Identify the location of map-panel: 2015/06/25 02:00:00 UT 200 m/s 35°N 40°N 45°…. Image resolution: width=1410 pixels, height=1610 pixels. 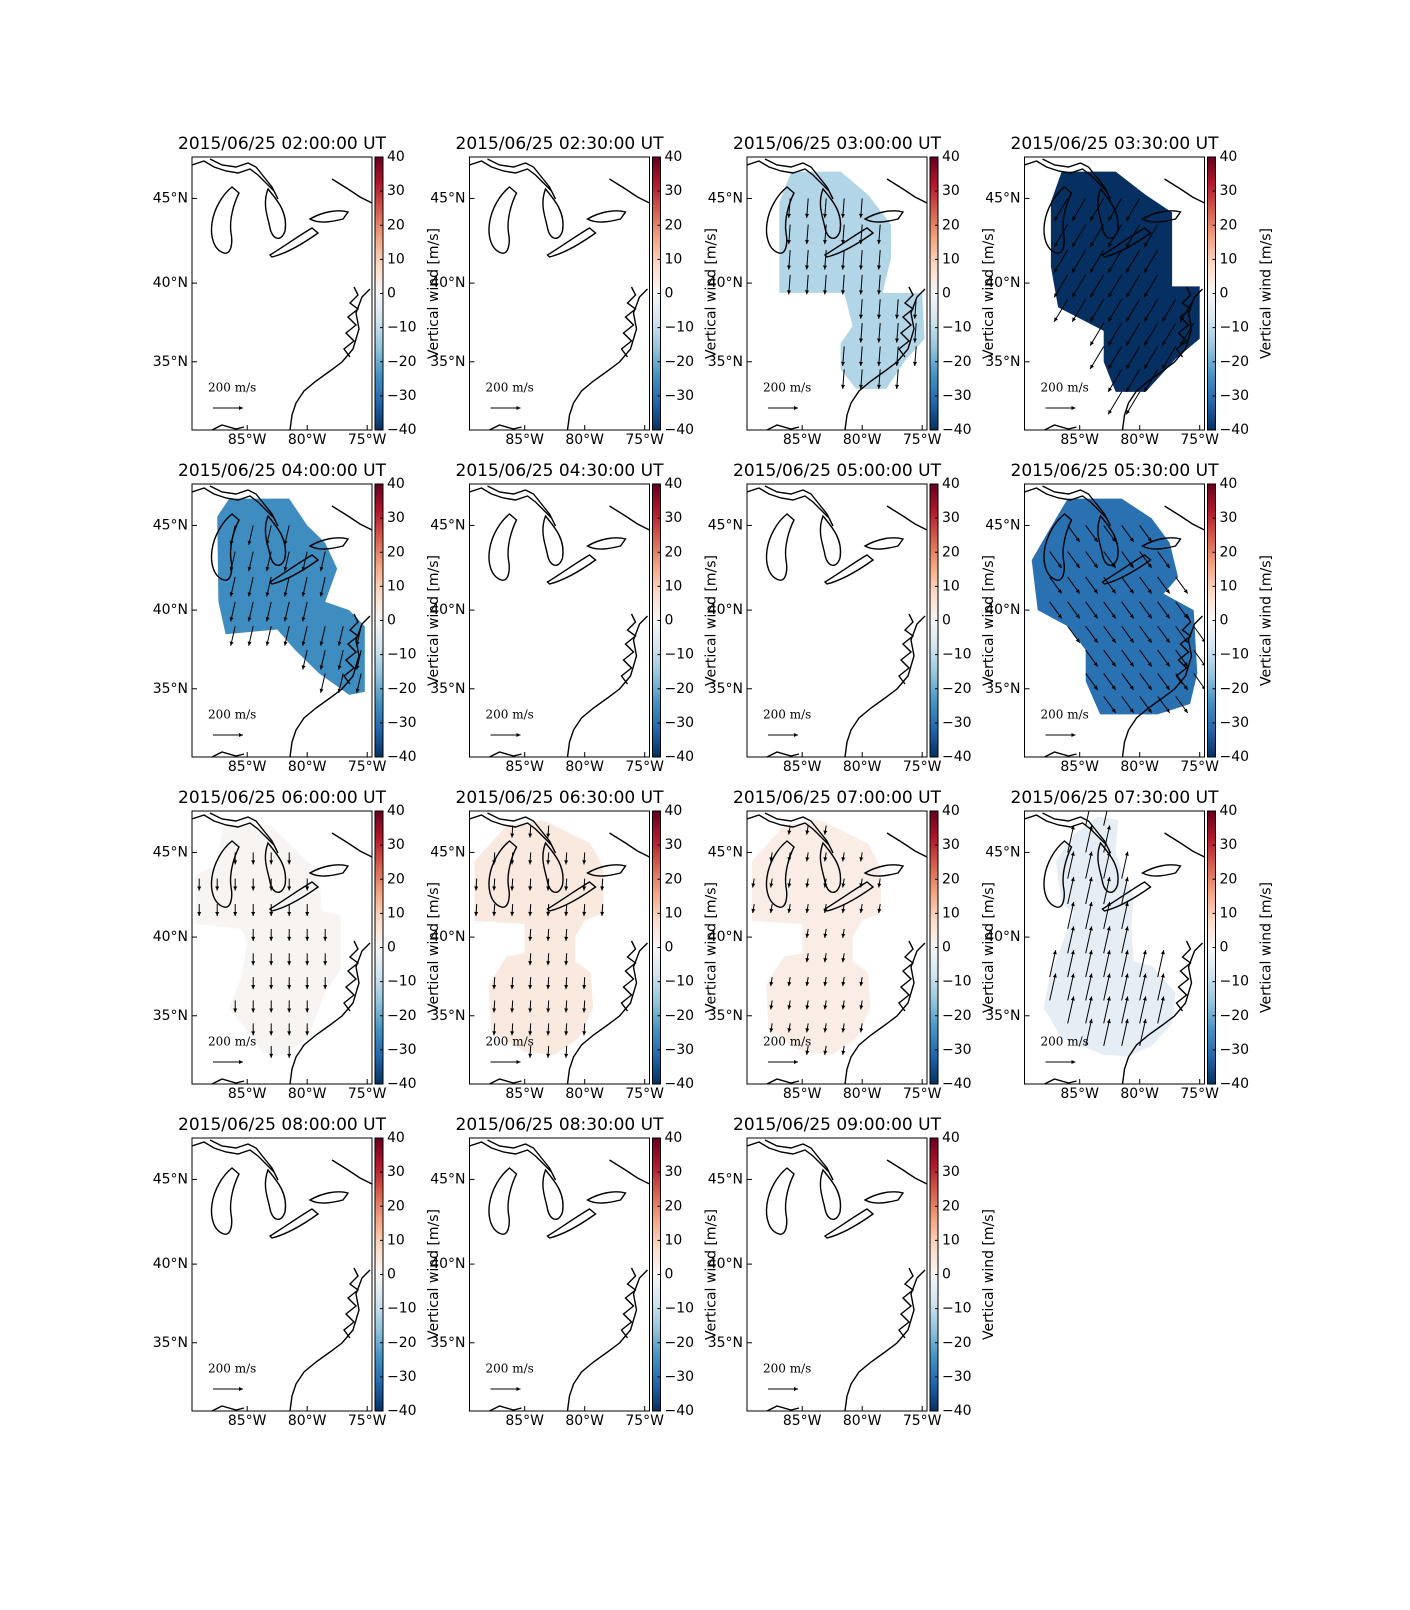
(297, 291).